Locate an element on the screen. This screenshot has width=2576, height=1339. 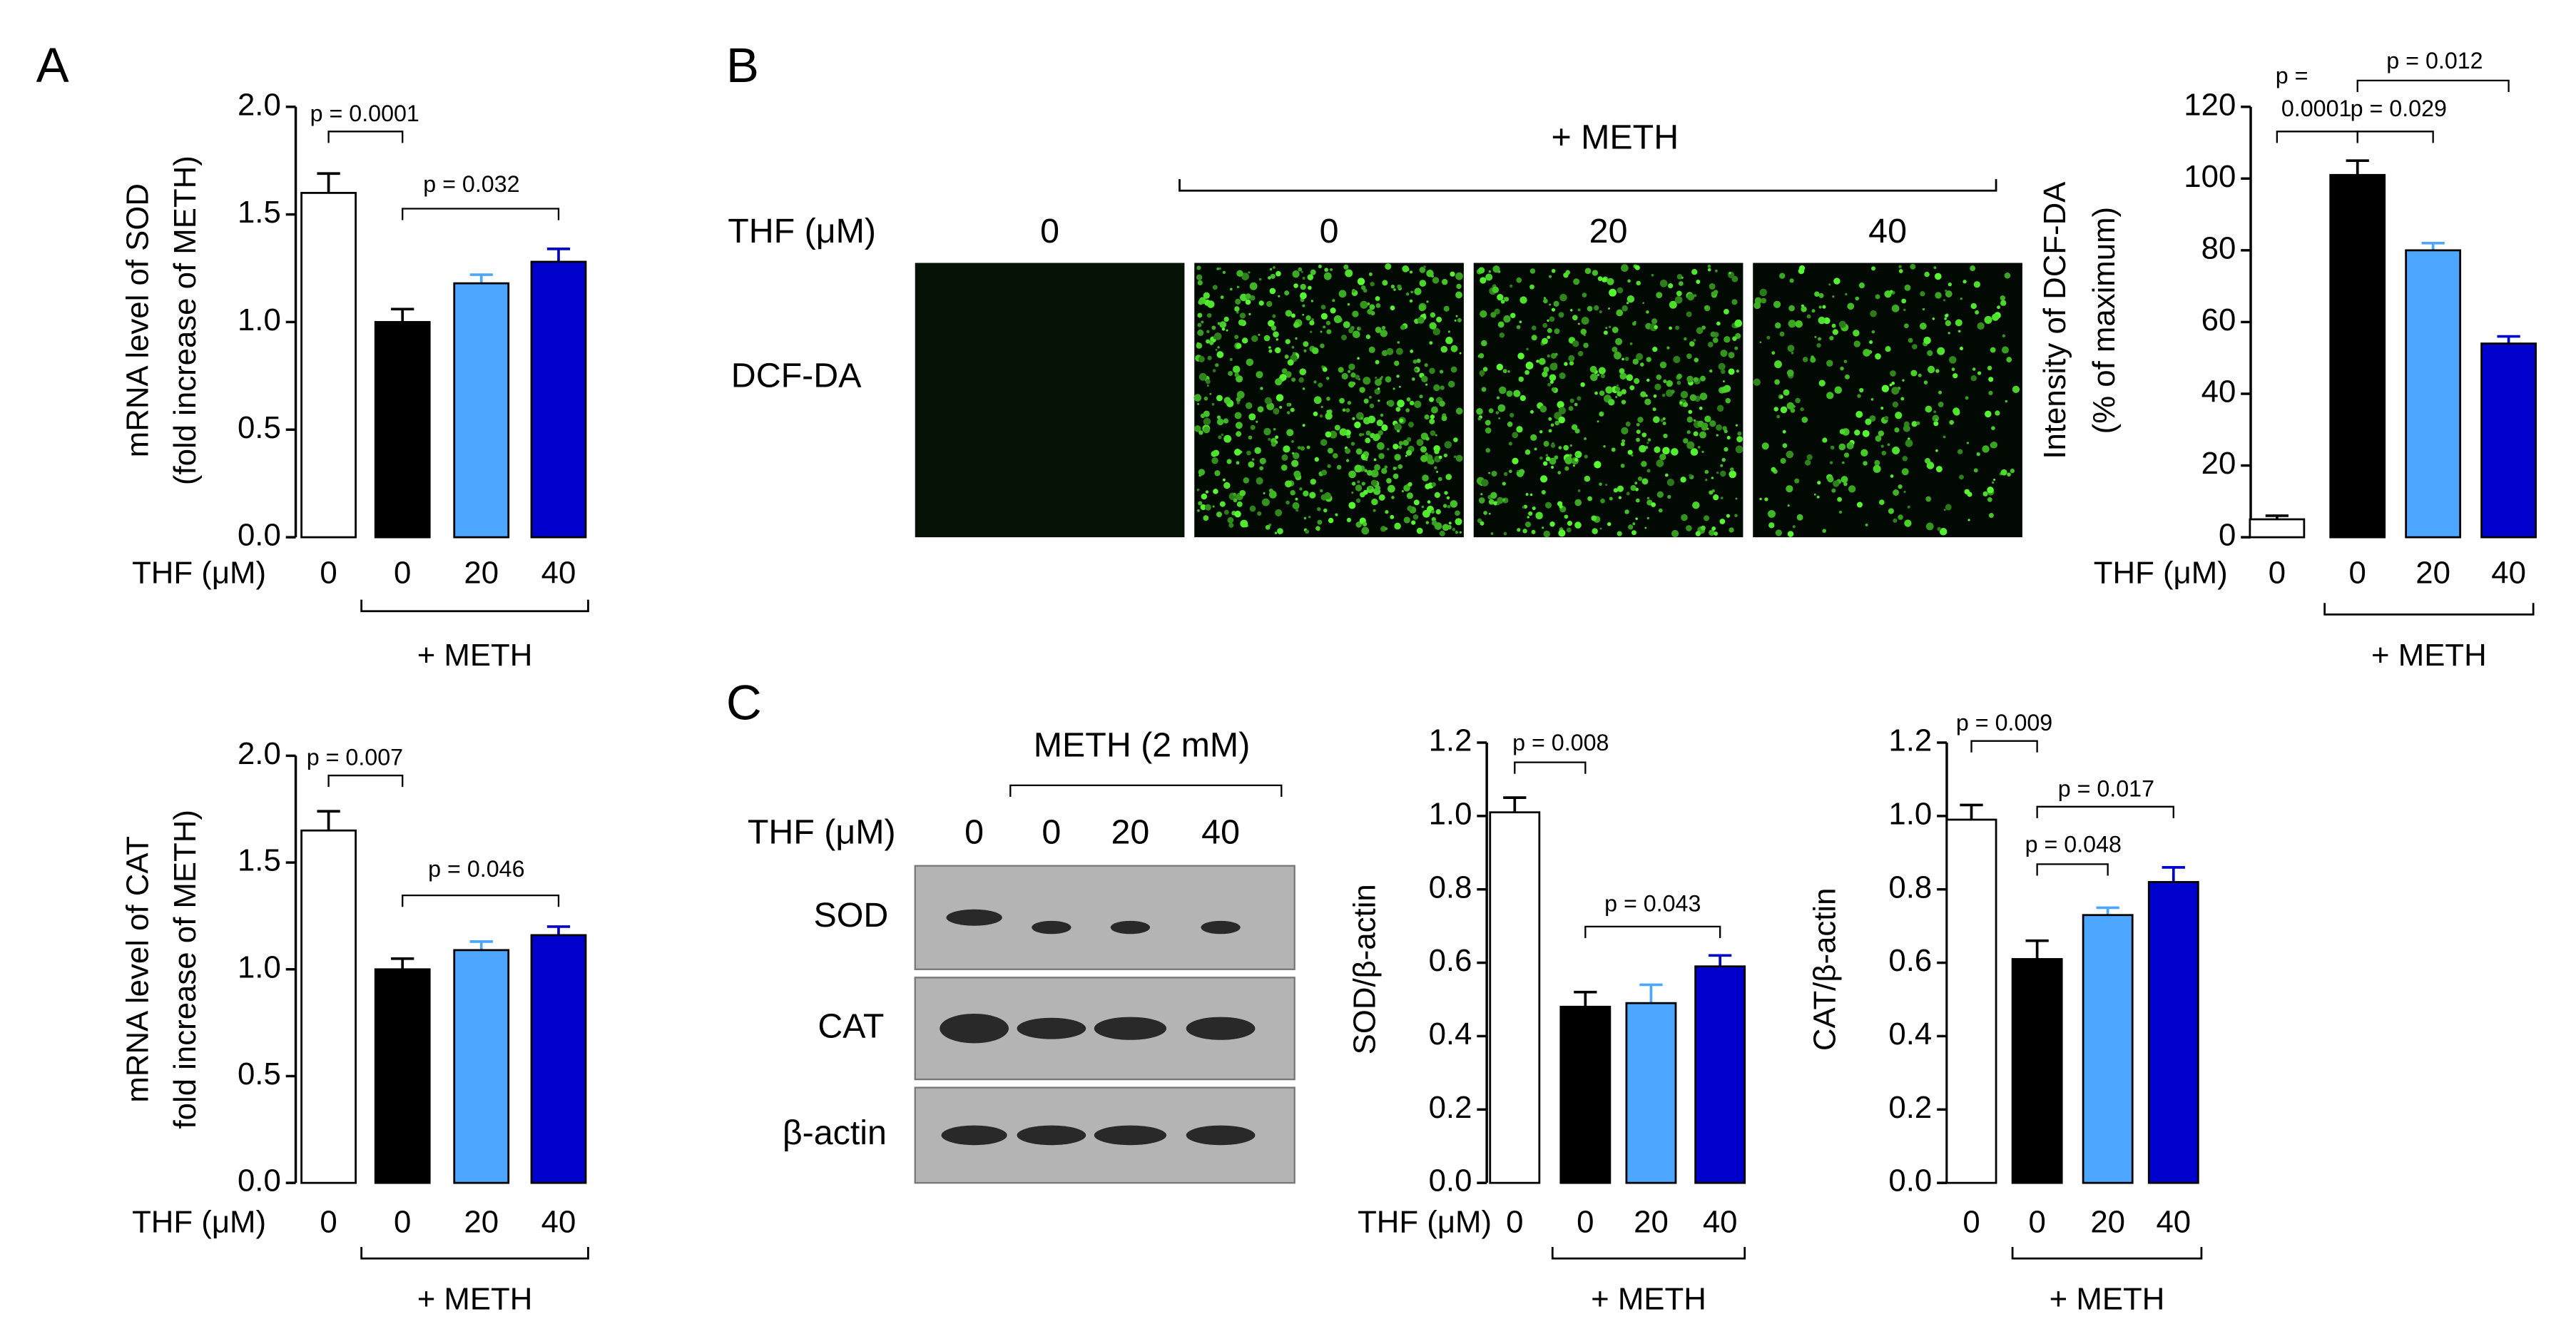
p-value: p = 0.017 is located at coordinates (2106, 788).